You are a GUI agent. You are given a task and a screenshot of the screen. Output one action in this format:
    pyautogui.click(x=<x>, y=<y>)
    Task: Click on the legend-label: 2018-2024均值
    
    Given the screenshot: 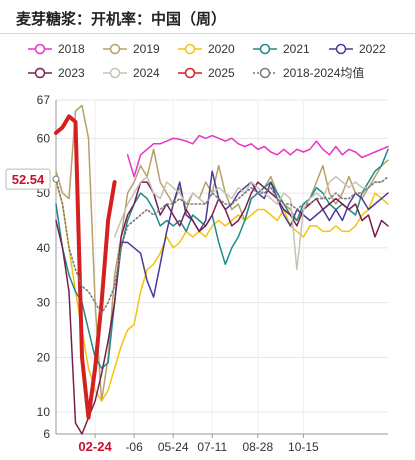 What is the action you would take?
    pyautogui.click(x=323, y=72)
    